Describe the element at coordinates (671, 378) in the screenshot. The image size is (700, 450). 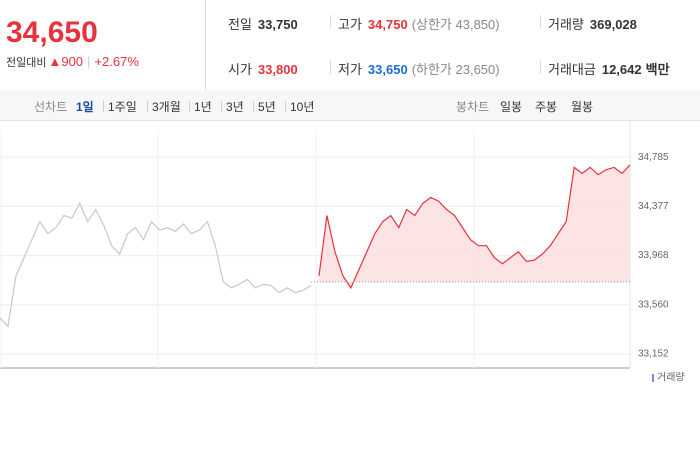
I see `legend-label: 거래량` at that location.